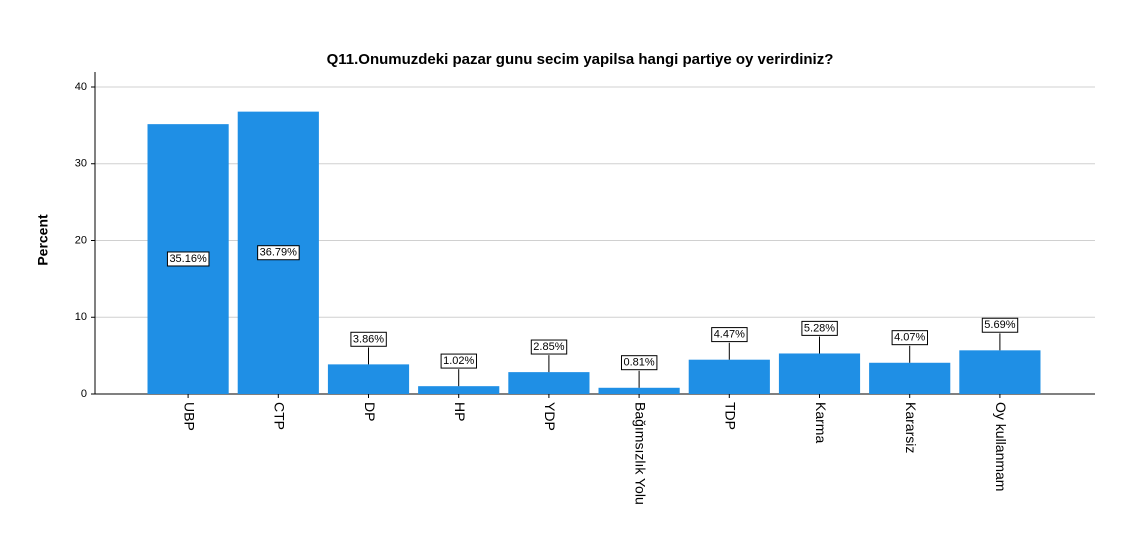 This screenshot has width=1134, height=533. What do you see at coordinates (84, 394) in the screenshot?
I see `y-tick-label: 0` at bounding box center [84, 394].